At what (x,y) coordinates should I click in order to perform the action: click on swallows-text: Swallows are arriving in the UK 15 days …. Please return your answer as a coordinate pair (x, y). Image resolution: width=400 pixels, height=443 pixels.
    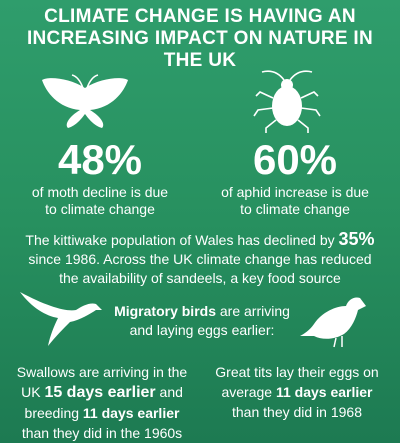
    Looking at the image, I should click on (102, 402).